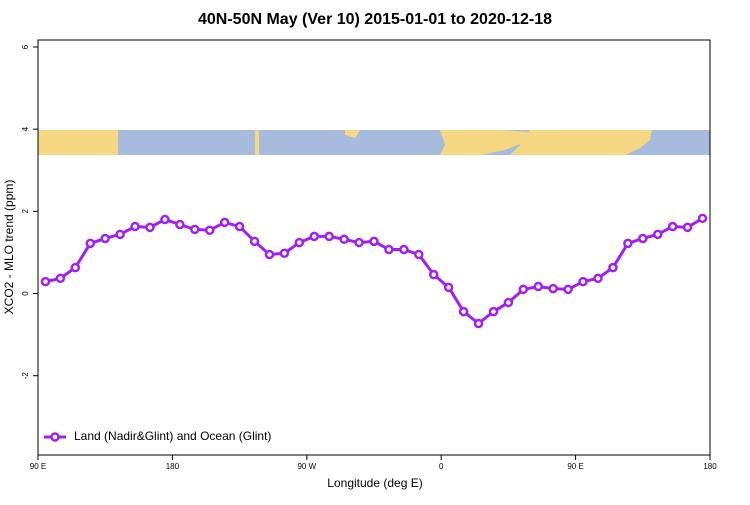  What do you see at coordinates (25, 128) in the screenshot?
I see `y-tick-label: 4` at bounding box center [25, 128].